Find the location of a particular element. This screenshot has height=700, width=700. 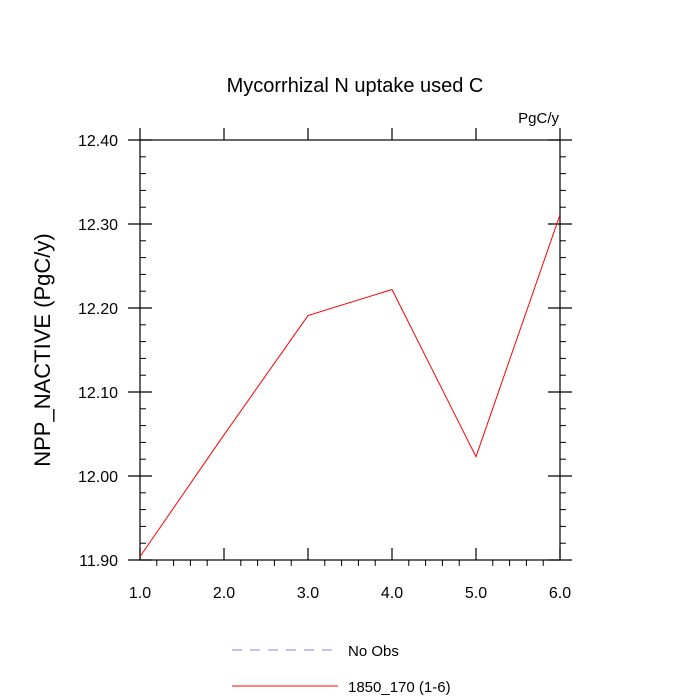

y-tick-label: 12.00 is located at coordinates (98, 477).